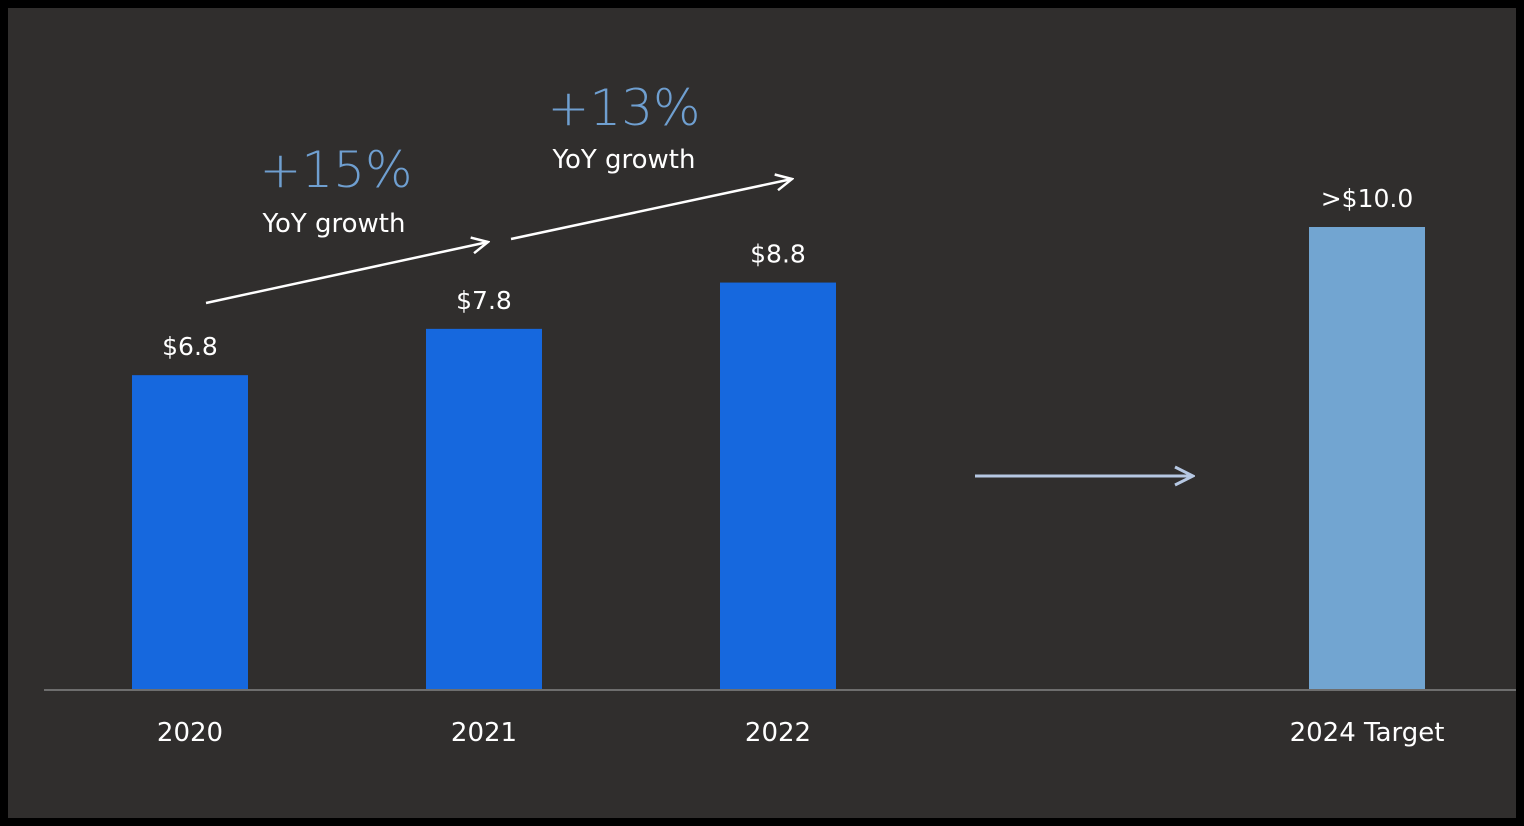 The width and height of the screenshot is (1524, 826). What do you see at coordinates (484, 733) in the screenshot?
I see `x-tick-2021: 2021` at bounding box center [484, 733].